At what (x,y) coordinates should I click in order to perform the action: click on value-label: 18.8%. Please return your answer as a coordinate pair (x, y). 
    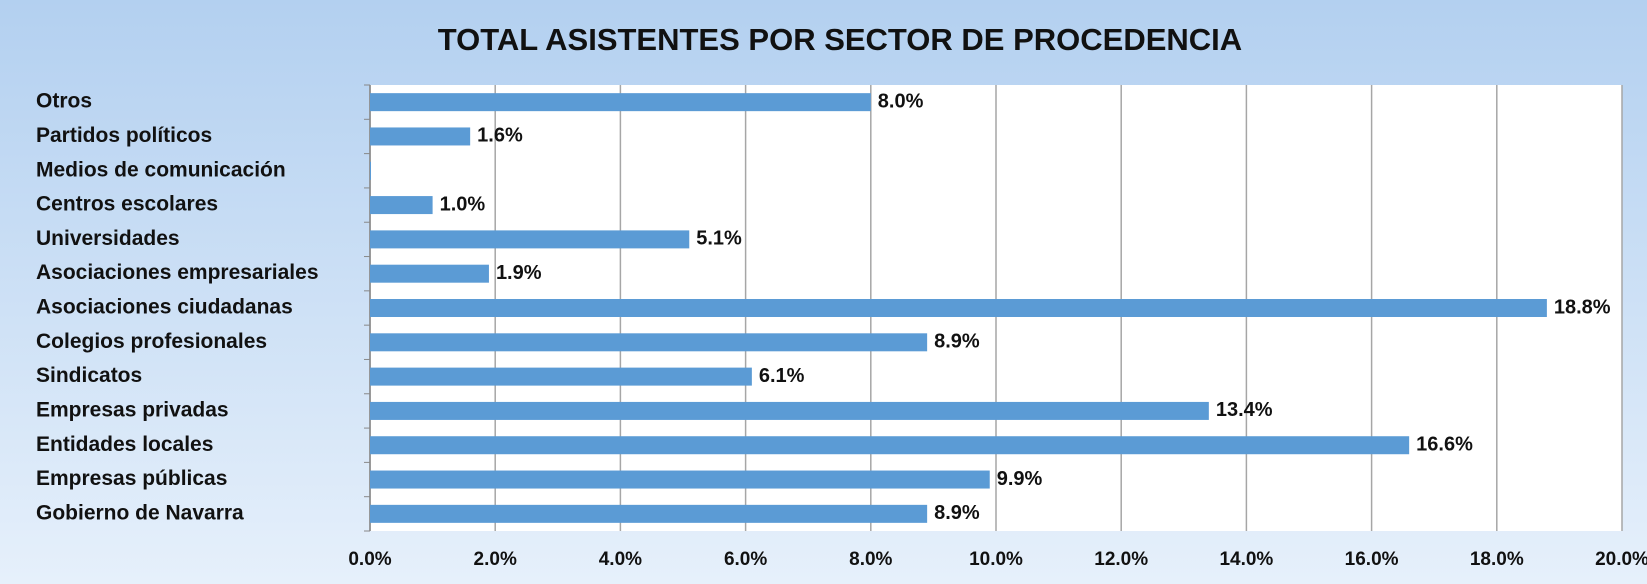
    Looking at the image, I should click on (1582, 307).